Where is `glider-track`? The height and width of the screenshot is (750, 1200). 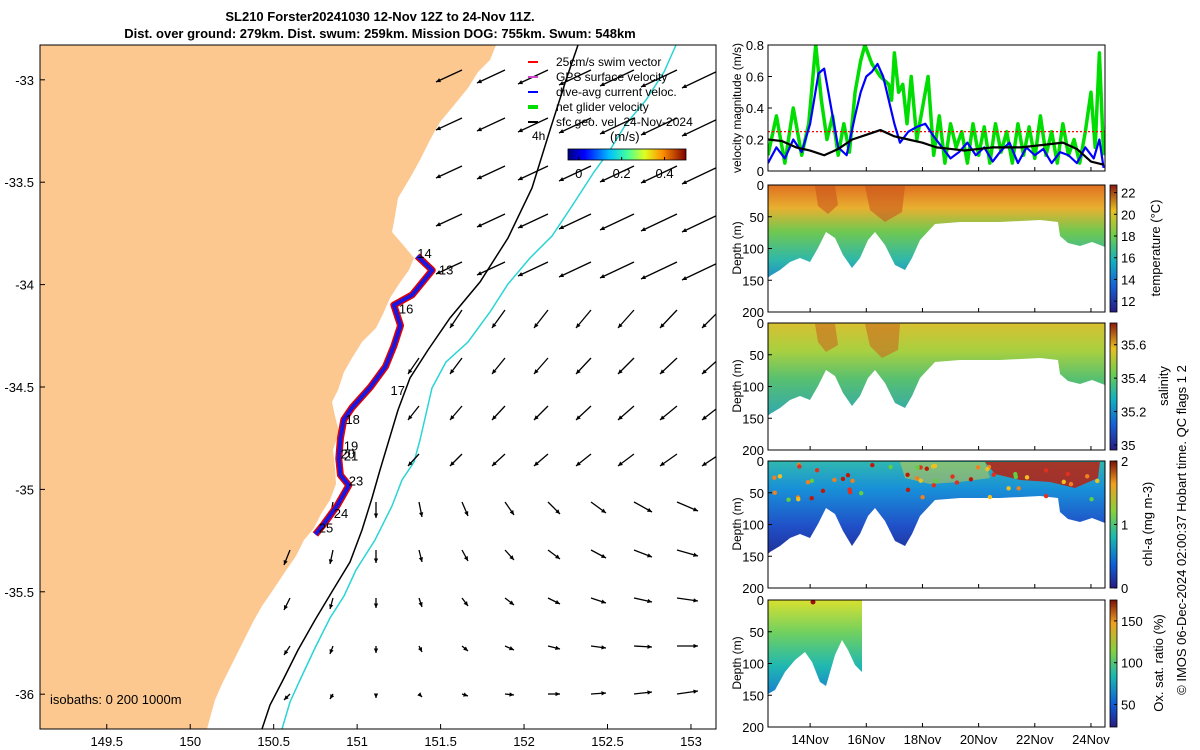 glider-track is located at coordinates (374, 395).